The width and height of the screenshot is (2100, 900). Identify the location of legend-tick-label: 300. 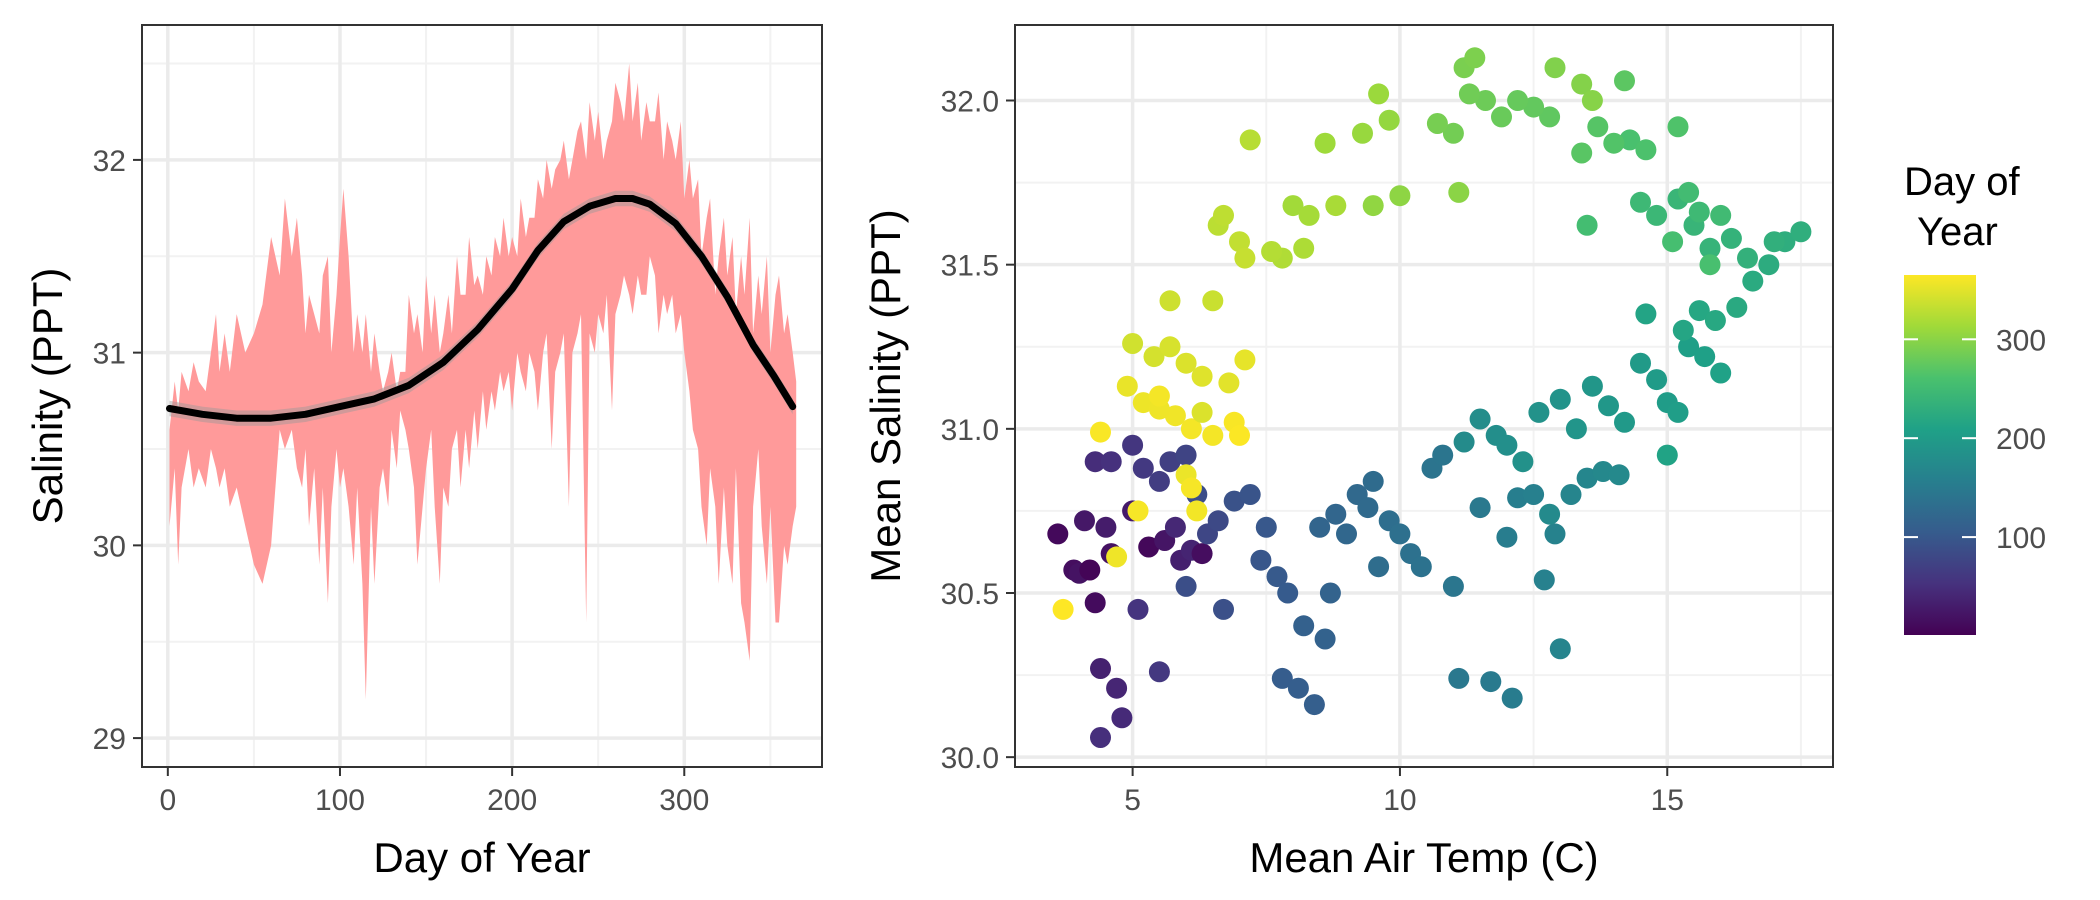
(2021, 340).